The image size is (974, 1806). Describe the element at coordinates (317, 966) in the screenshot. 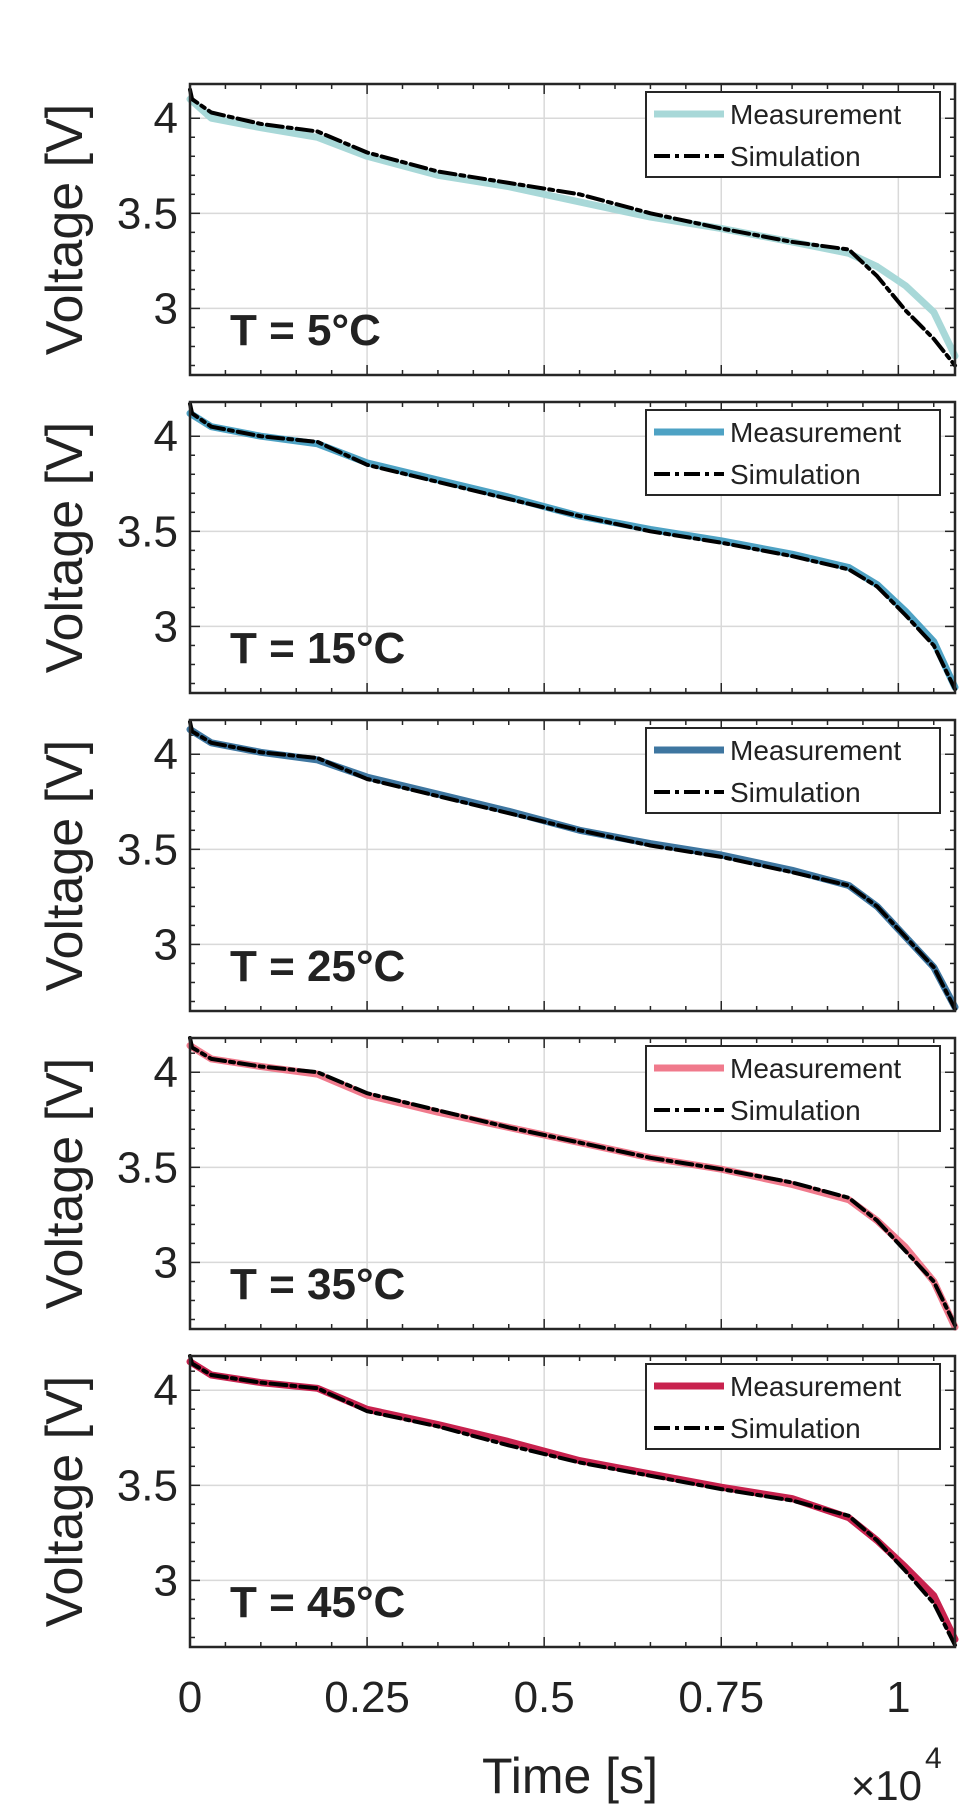

I see `temperature-annotation: T = 25°C` at that location.